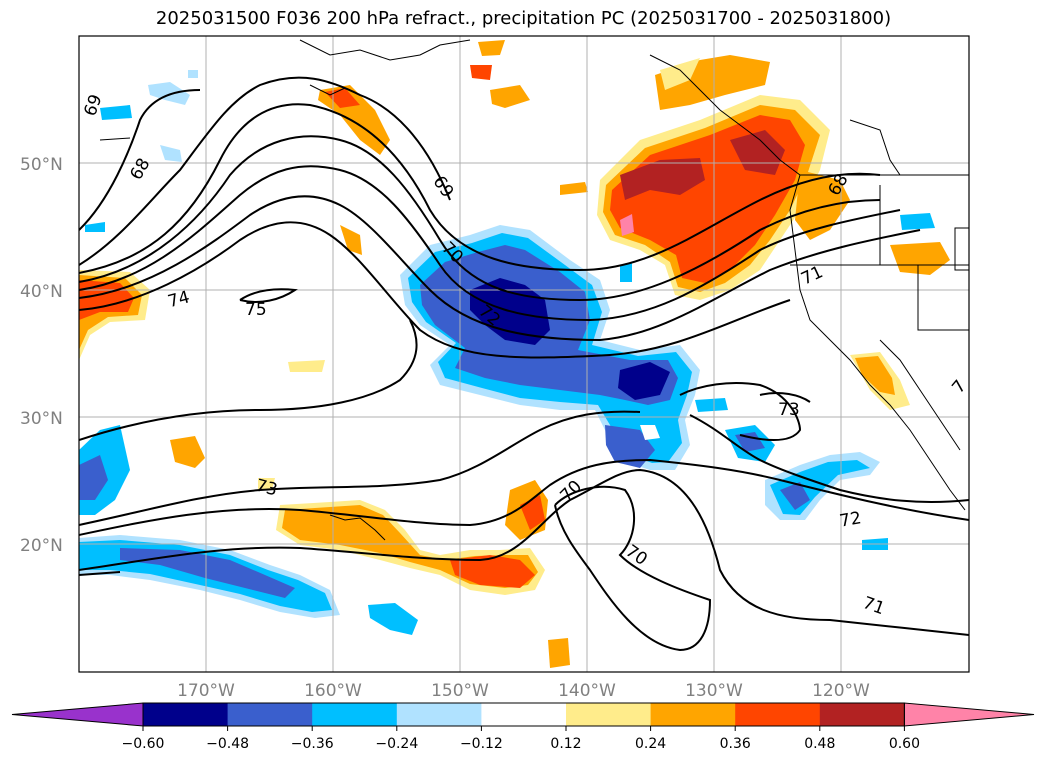  I want to click on colorbar-frame, so click(523, 714).